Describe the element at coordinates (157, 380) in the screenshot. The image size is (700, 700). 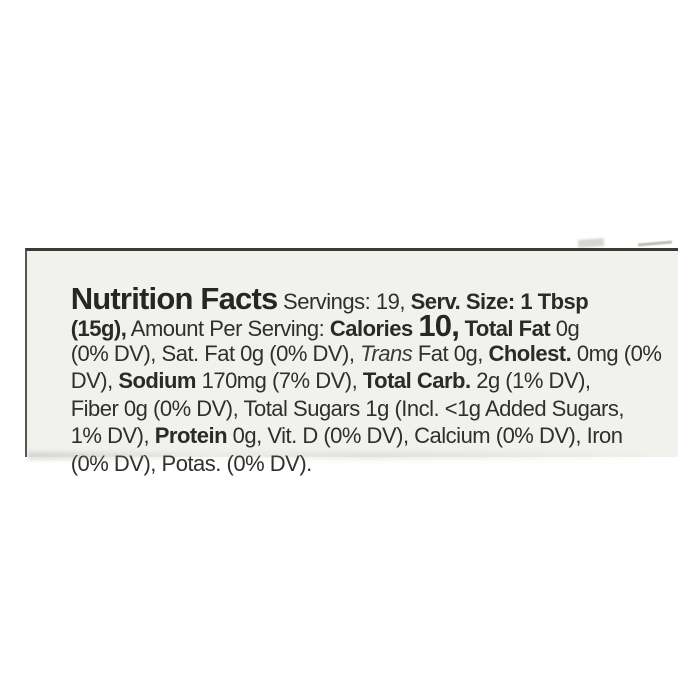
I see `sodium-label: Sodium` at that location.